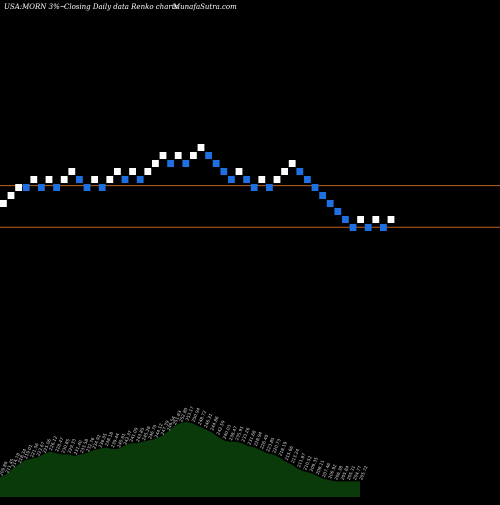 This screenshot has width=500, height=505. What do you see at coordinates (363, 473) in the screenshot?
I see `volume-label: 205.72` at bounding box center [363, 473].